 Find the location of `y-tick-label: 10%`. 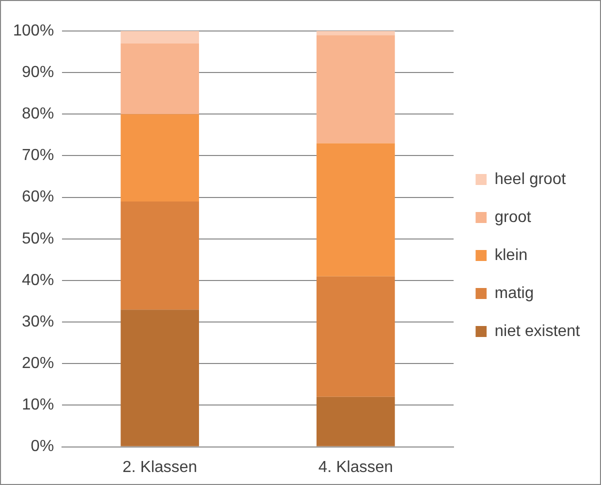

y-tick-label: 10% is located at coordinates (38, 405).